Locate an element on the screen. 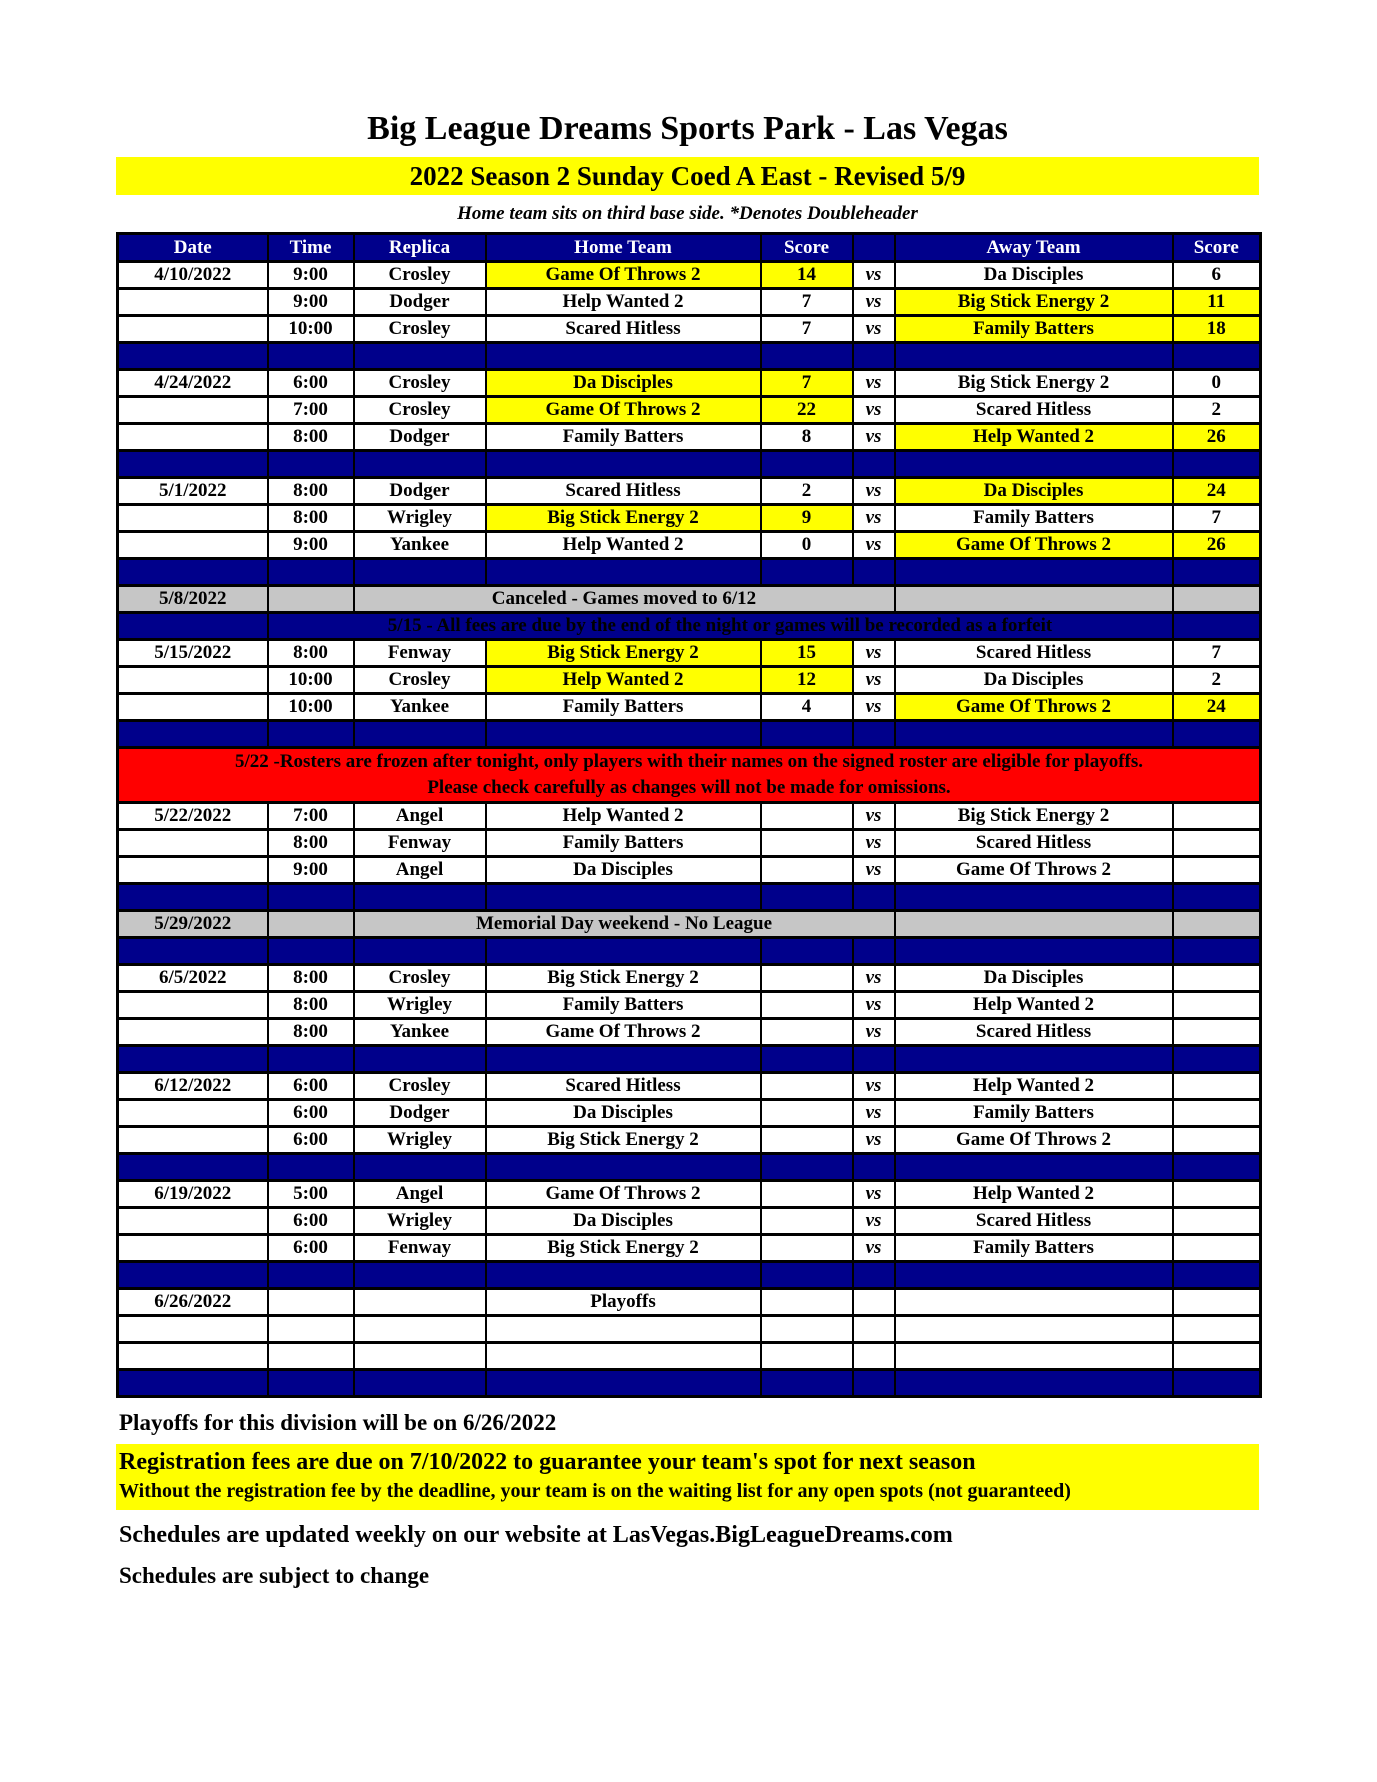  away-team-cell: Da Disciples is located at coordinates (1033, 680).